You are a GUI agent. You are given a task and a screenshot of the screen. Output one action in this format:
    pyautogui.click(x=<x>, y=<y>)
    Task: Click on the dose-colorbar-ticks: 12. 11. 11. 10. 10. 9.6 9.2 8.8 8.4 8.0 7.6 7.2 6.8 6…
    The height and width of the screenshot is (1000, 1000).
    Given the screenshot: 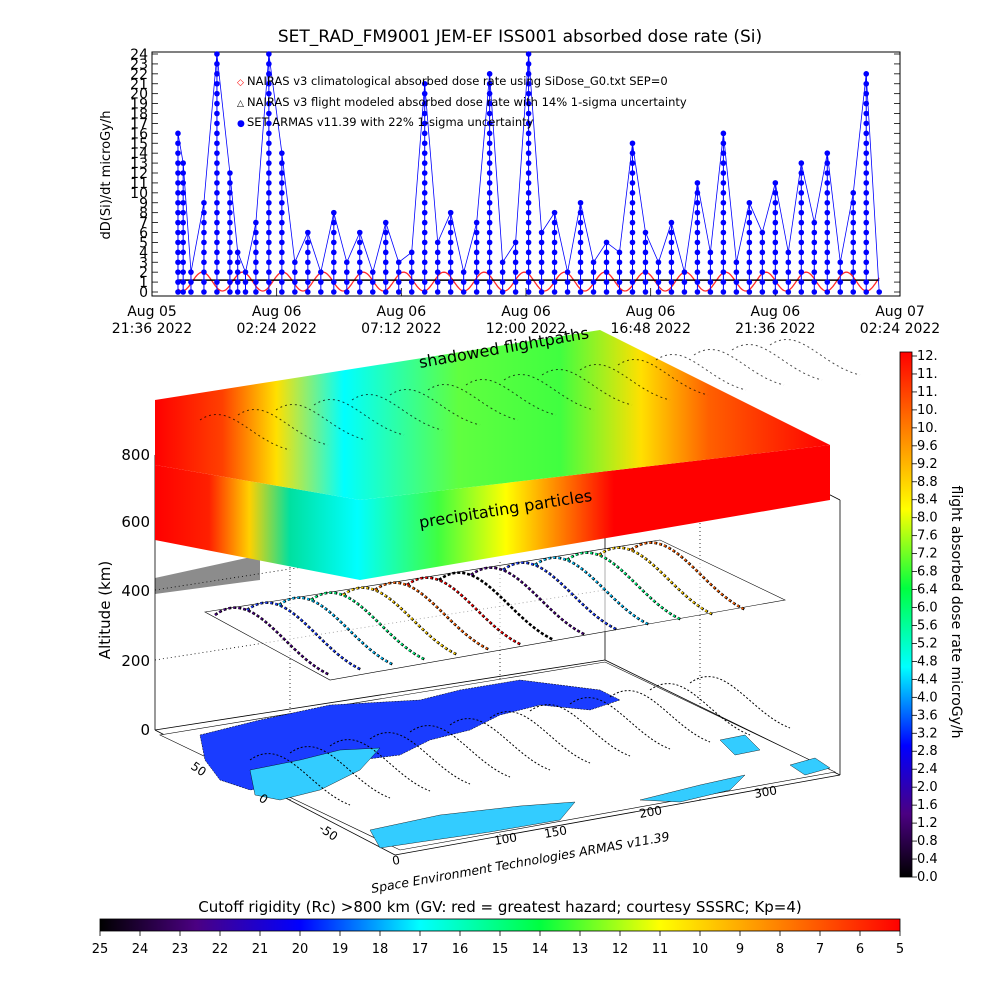 What is the action you would take?
    pyautogui.click(x=925, y=617)
    